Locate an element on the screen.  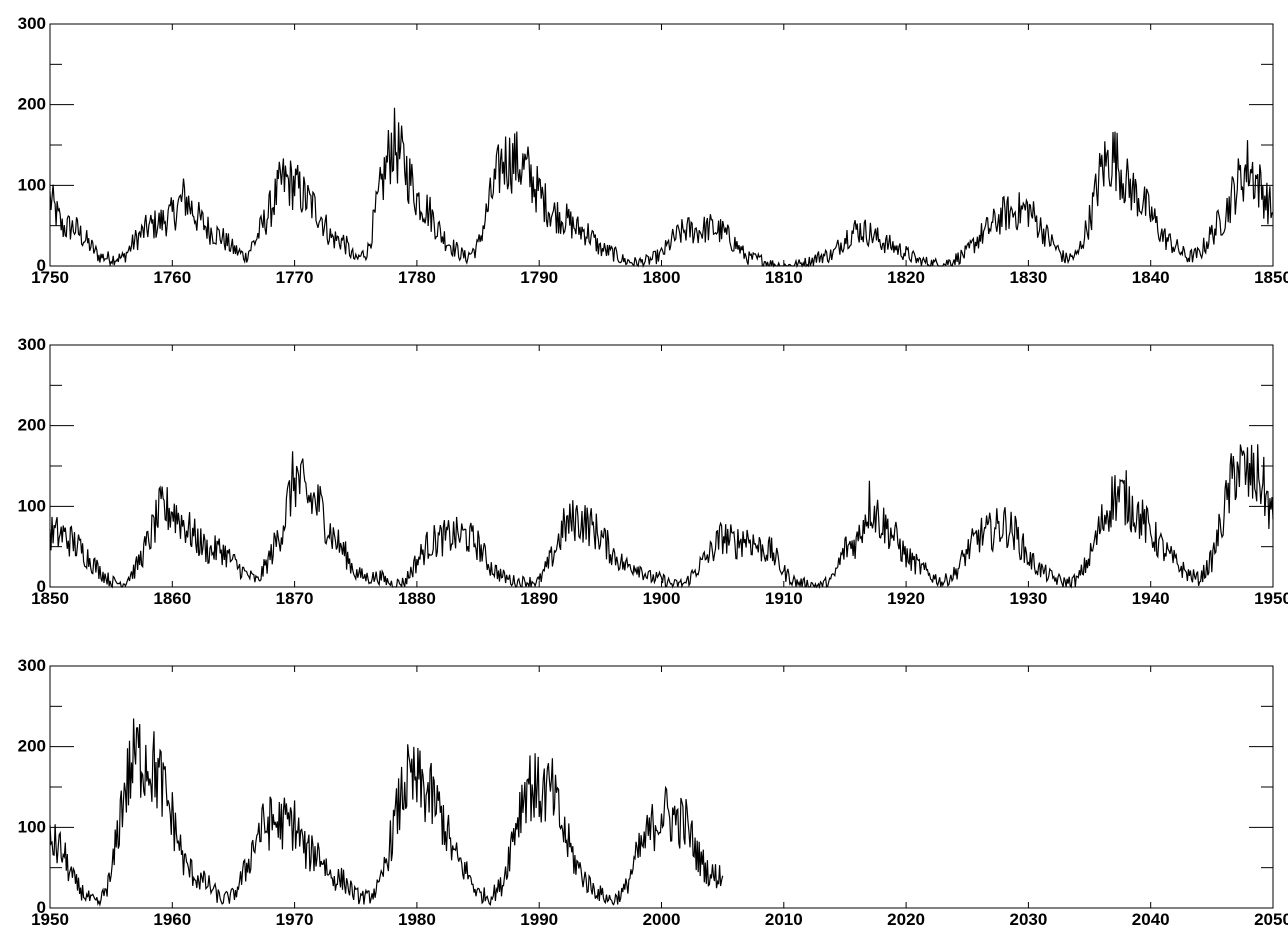
x-tick-label: 1830 is located at coordinates (1028, 277).